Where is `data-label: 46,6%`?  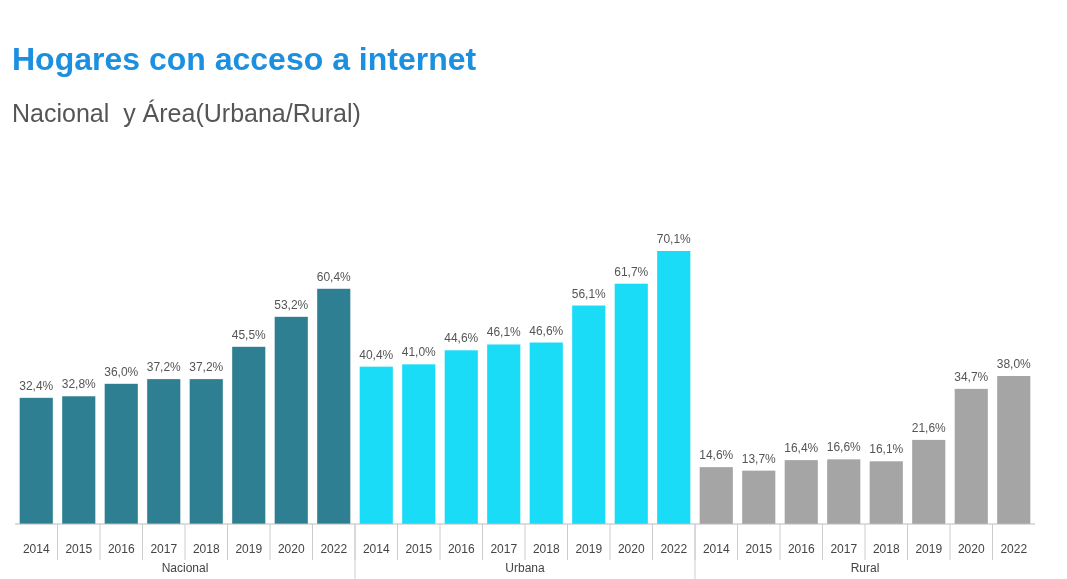
data-label: 46,6% is located at coordinates (546, 330).